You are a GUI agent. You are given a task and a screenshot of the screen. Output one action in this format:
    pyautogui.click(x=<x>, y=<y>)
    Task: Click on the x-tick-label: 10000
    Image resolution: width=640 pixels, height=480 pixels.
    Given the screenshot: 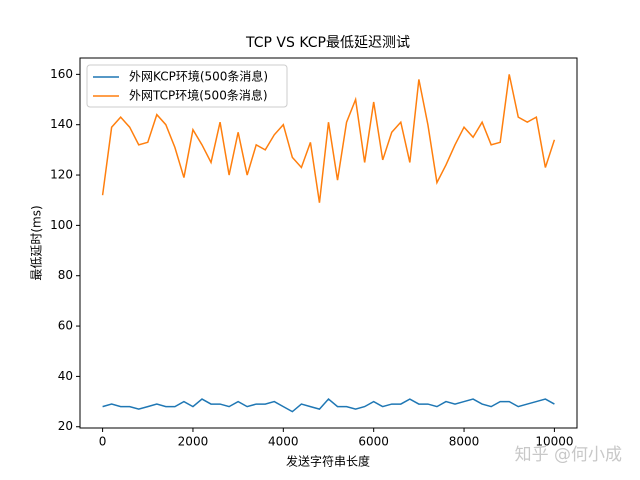 What is the action you would take?
    pyautogui.click(x=554, y=442)
    